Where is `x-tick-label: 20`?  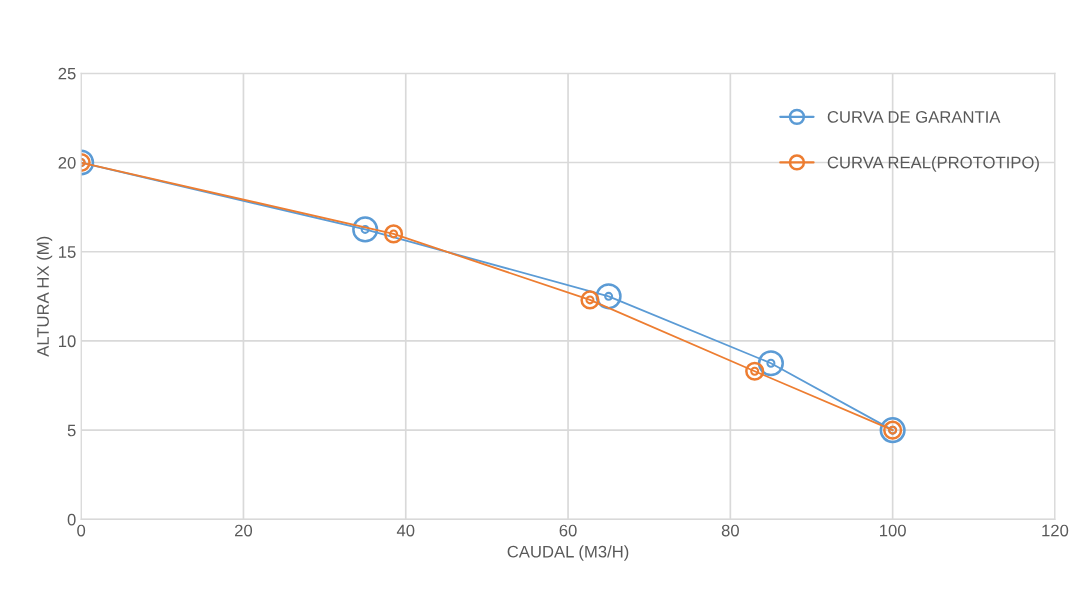 x-tick-label: 20 is located at coordinates (244, 530).